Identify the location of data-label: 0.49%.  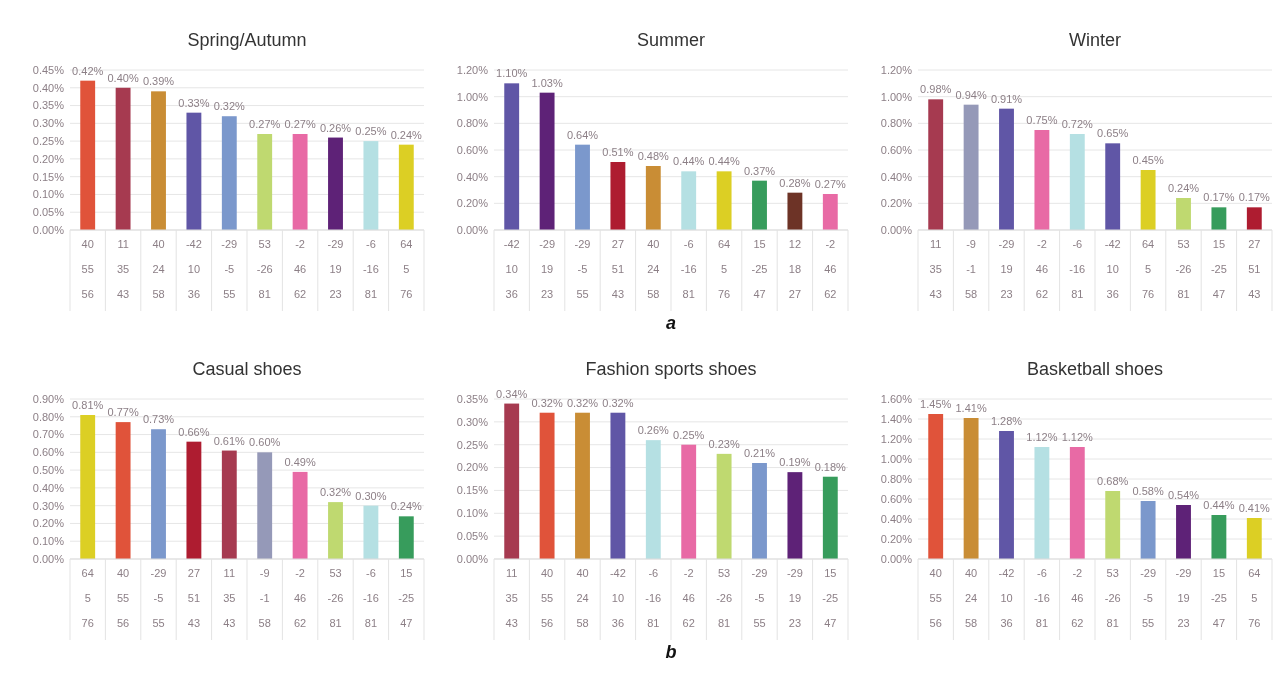
(300, 461).